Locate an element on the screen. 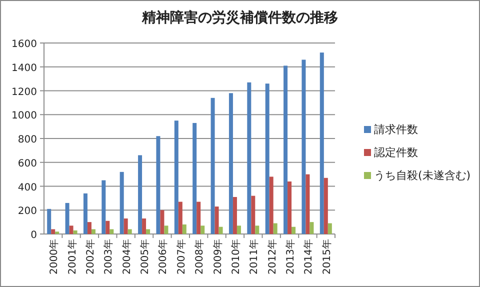 The image size is (480, 287). y-tick-label: 1000 is located at coordinates (24, 116).